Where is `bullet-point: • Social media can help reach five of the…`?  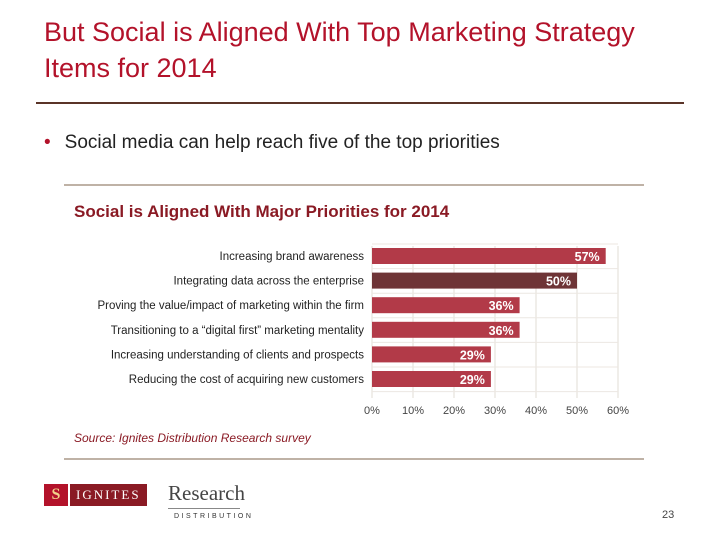
bullet-point: • Social media can help reach five of the… is located at coordinates (272, 143).